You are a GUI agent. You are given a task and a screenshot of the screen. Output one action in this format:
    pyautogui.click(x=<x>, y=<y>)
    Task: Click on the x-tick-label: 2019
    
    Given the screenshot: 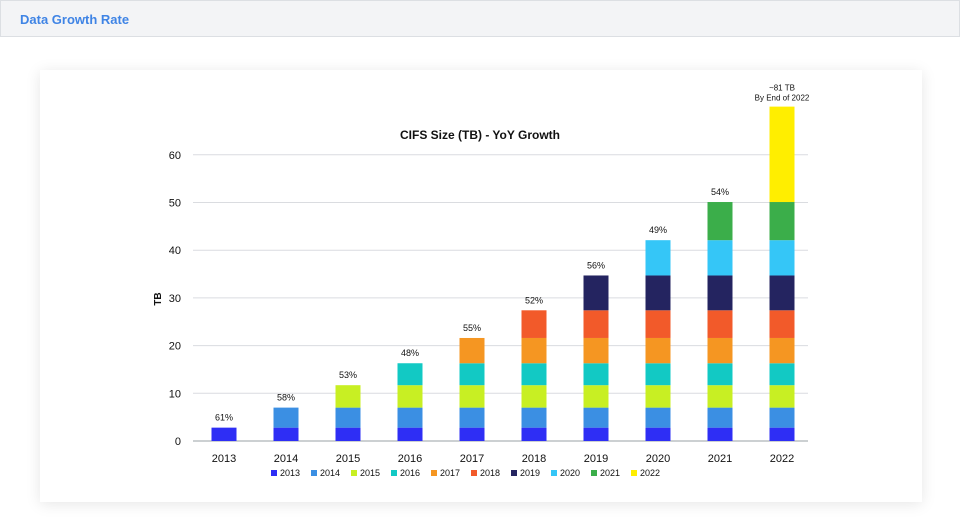 What is the action you would take?
    pyautogui.click(x=596, y=459)
    